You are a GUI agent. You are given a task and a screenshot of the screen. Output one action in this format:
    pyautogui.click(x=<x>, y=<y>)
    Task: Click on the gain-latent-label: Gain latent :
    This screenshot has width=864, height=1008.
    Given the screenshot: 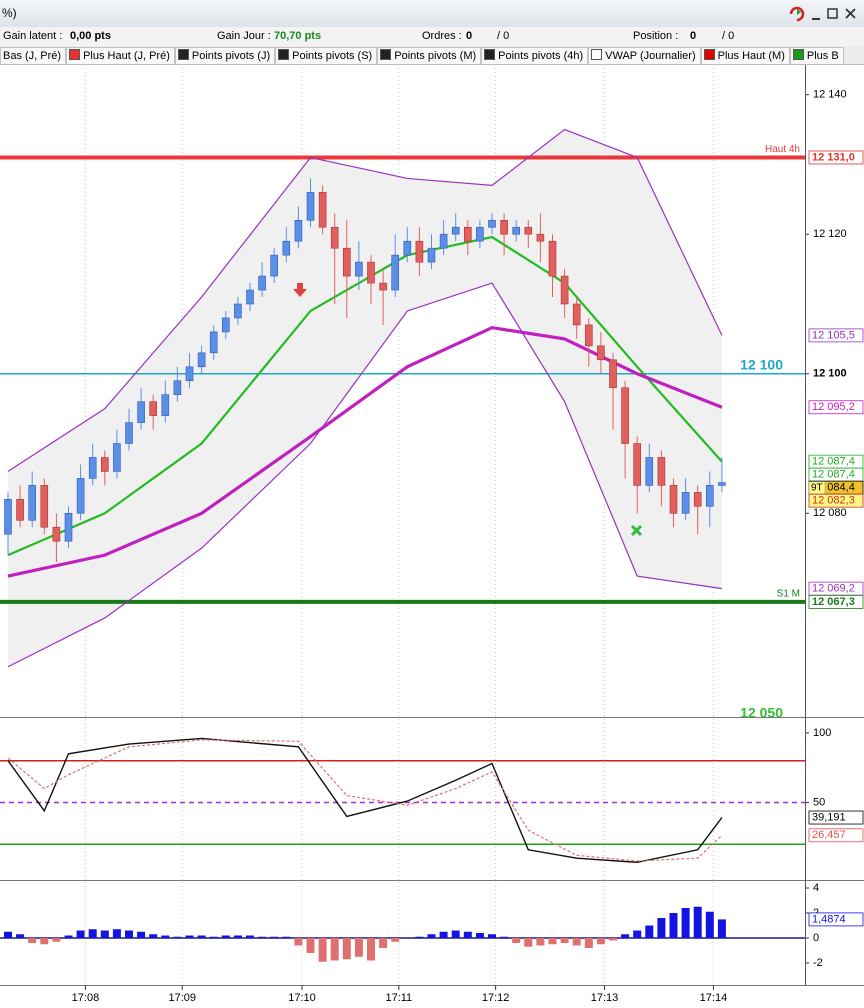 What is the action you would take?
    pyautogui.click(x=33, y=36)
    